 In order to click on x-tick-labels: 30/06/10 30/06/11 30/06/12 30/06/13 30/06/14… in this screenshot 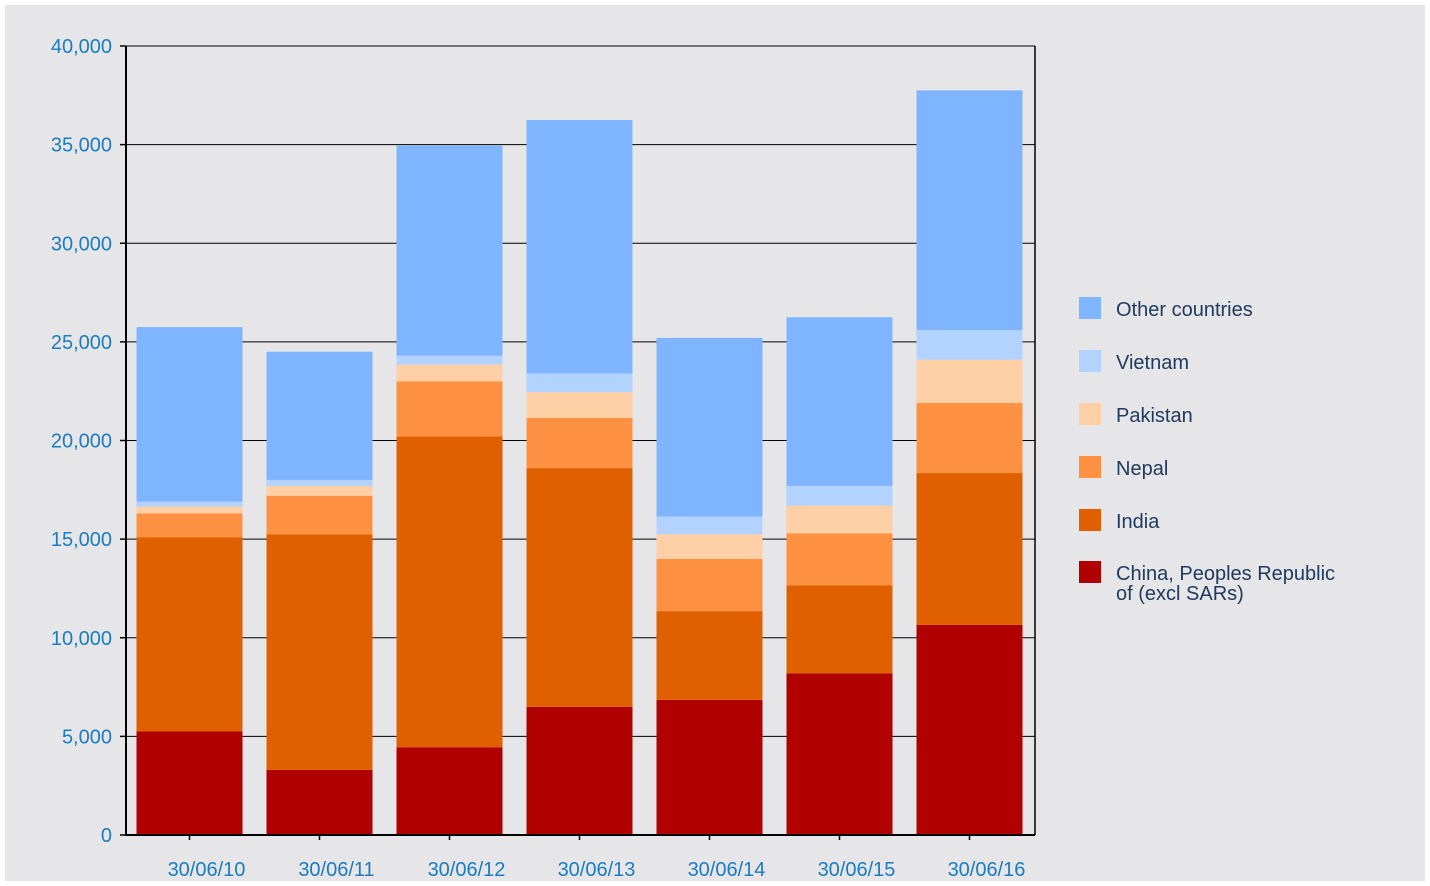, I will do `click(597, 870)`.